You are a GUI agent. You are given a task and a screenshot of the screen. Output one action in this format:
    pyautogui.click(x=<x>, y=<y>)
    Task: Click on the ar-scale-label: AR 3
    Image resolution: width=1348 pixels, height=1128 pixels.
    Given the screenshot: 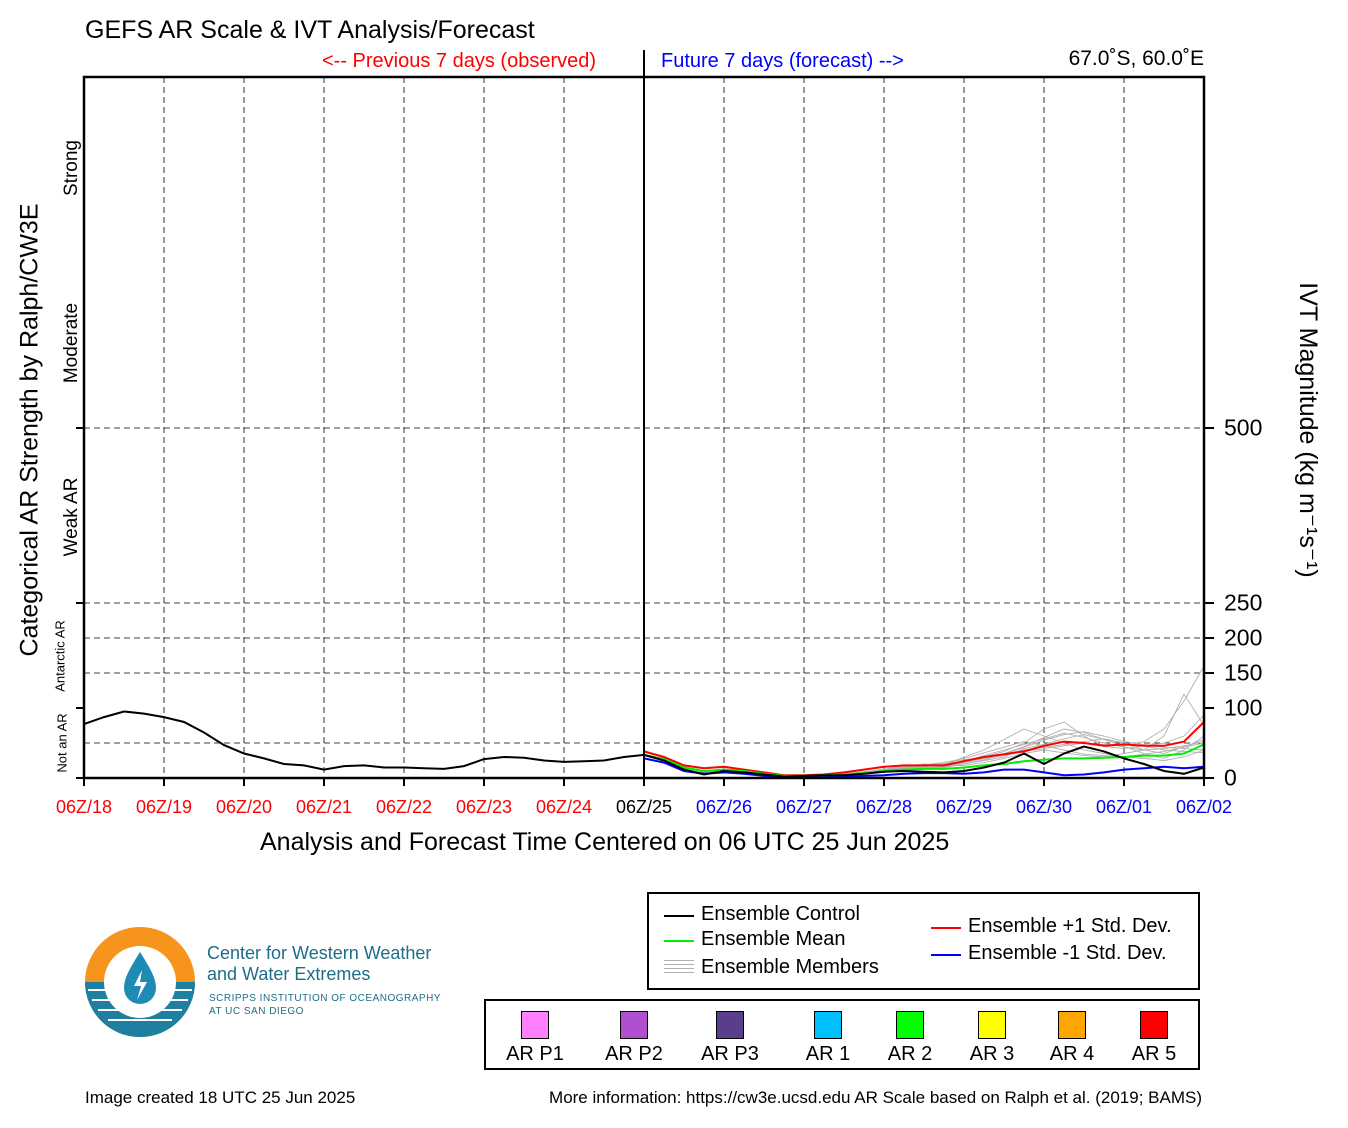 What is the action you would take?
    pyautogui.click(x=992, y=1054)
    